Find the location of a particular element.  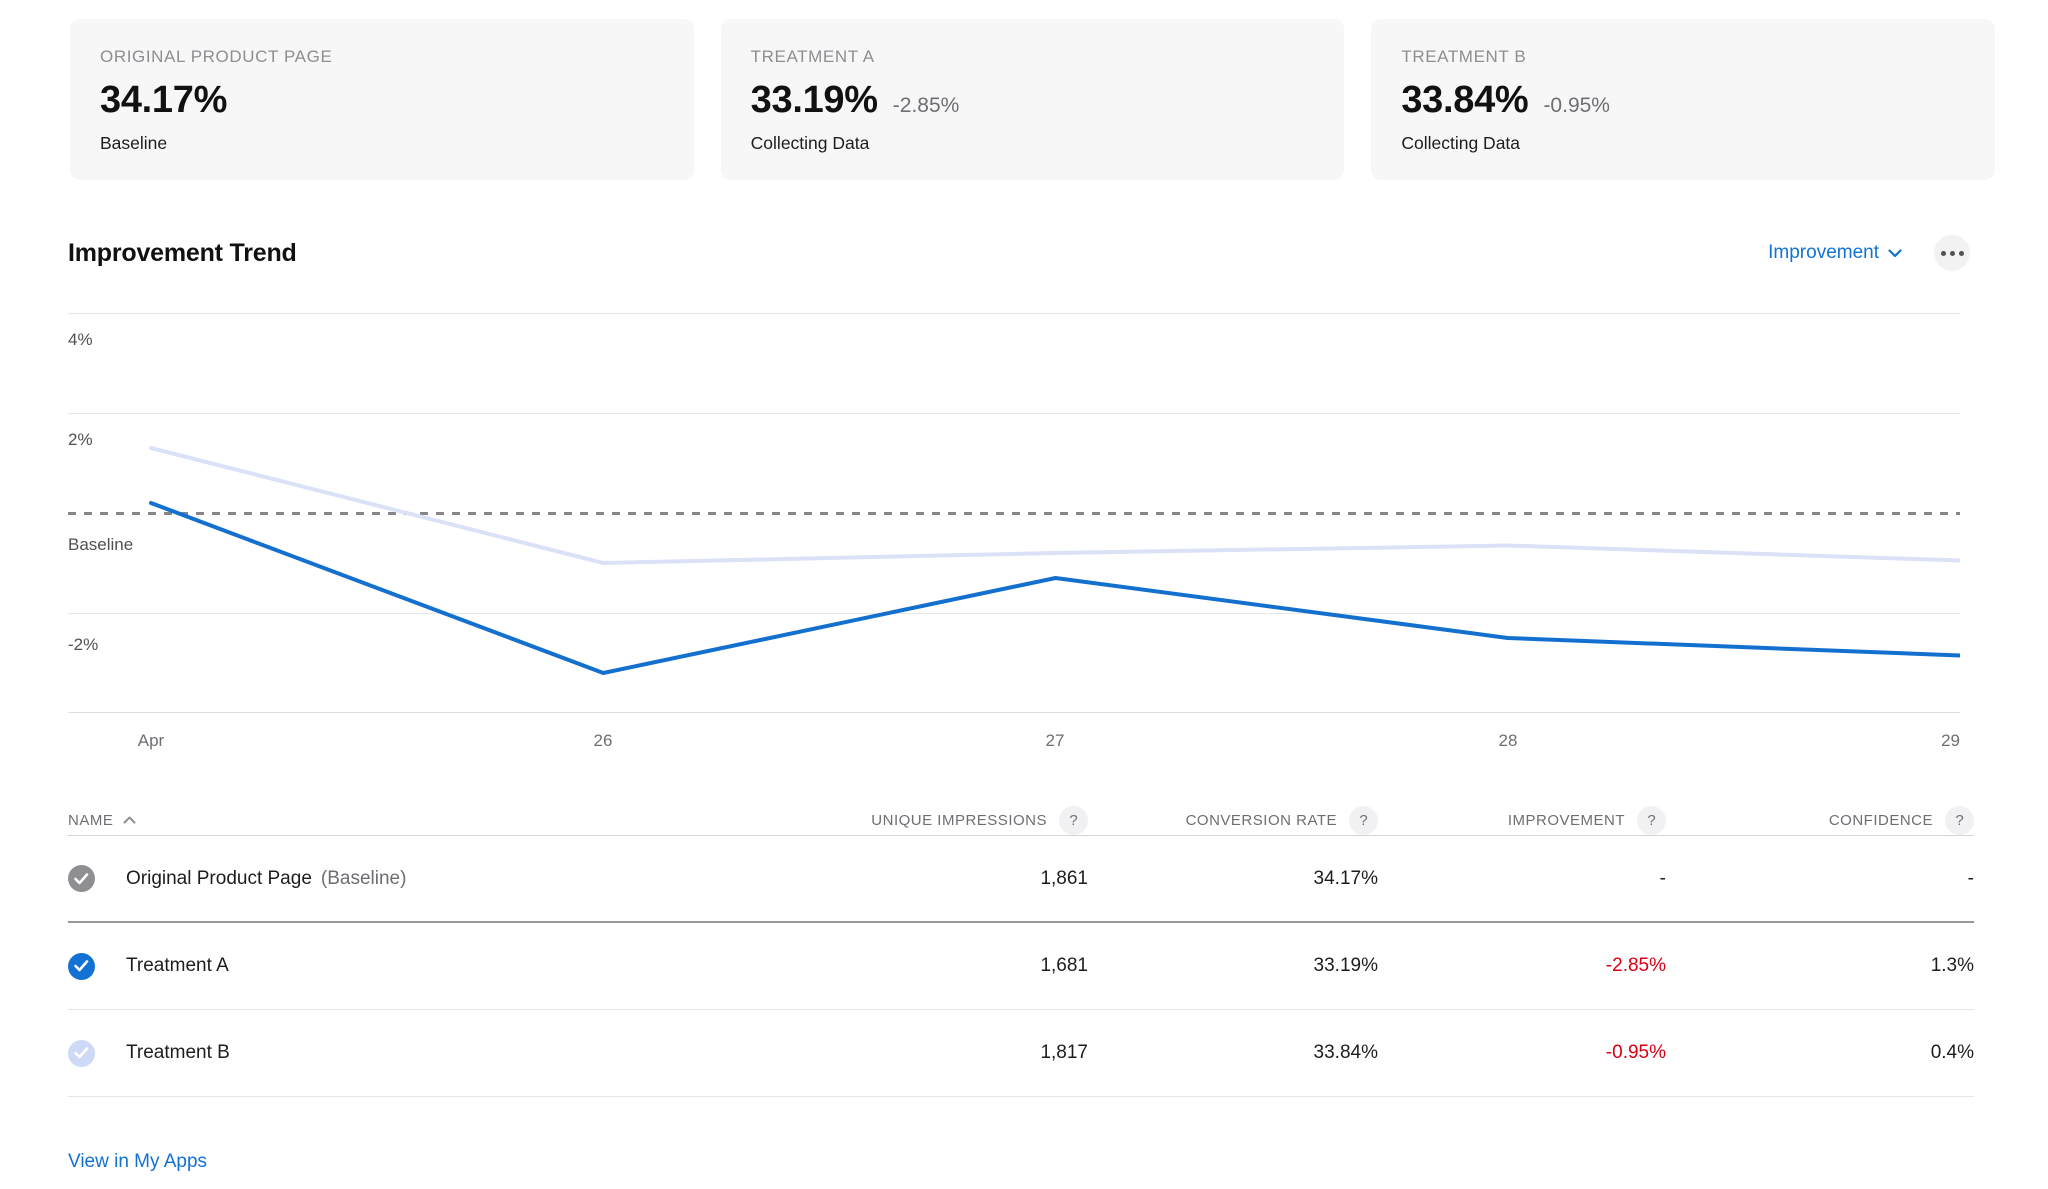

x-tick-label: 29 is located at coordinates (1950, 740).